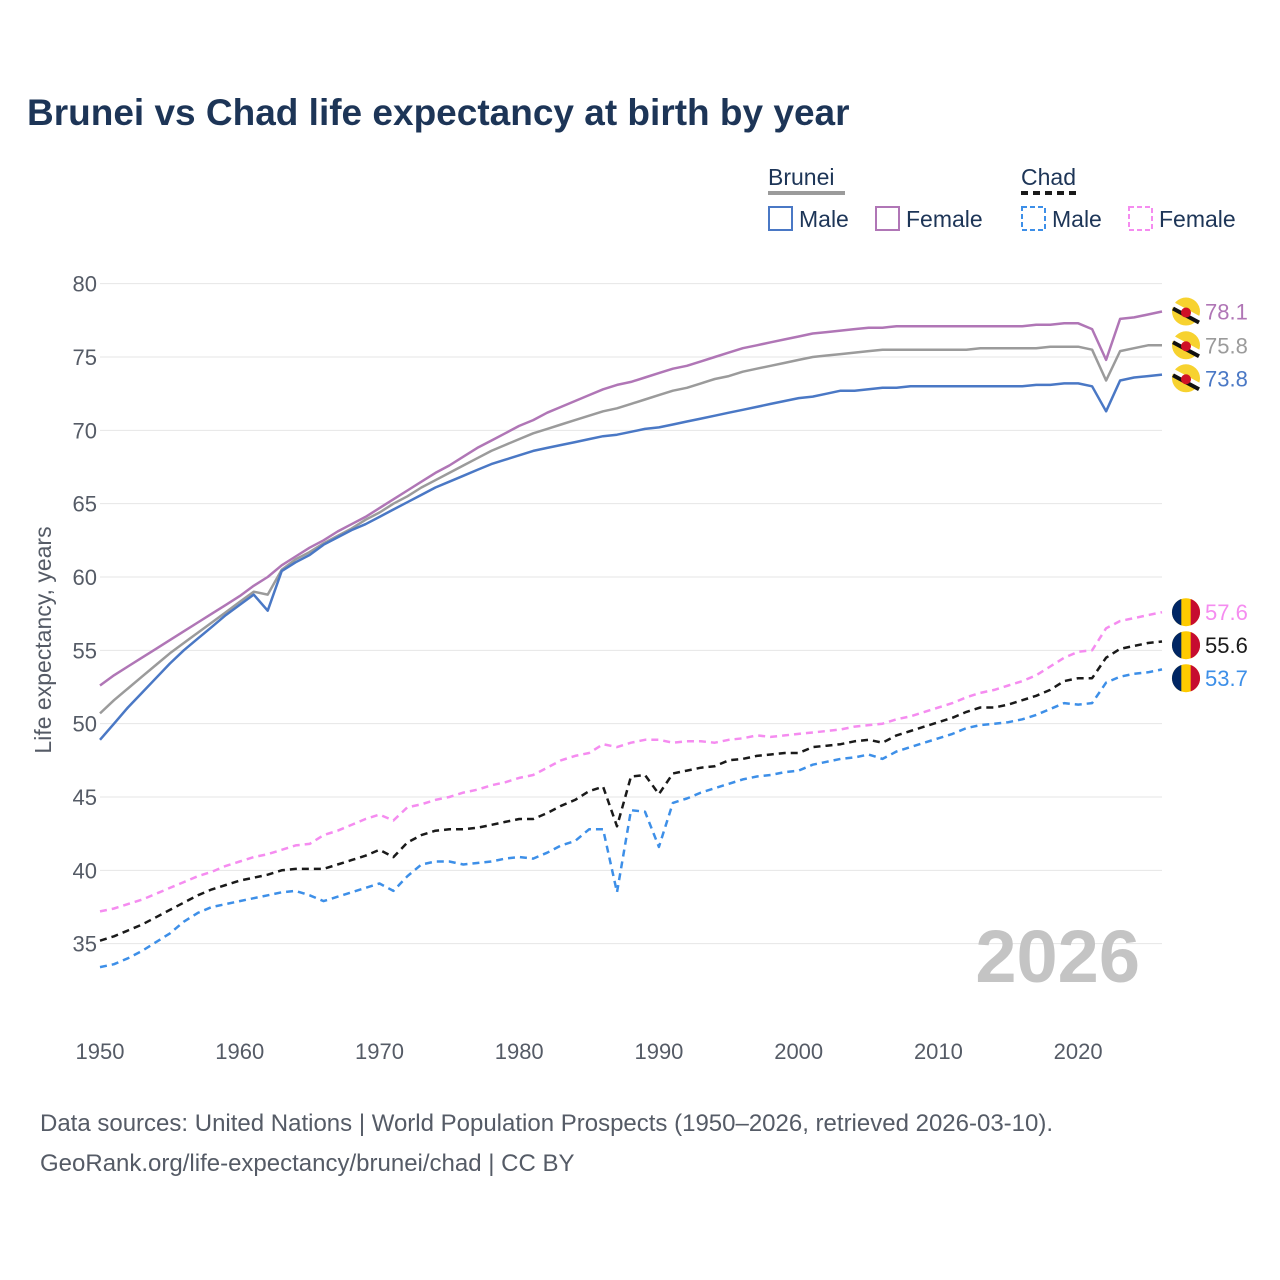 Image resolution: width=1280 pixels, height=1280 pixels. What do you see at coordinates (1226, 678) in the screenshot?
I see `end-label-chad-male: 53.7` at bounding box center [1226, 678].